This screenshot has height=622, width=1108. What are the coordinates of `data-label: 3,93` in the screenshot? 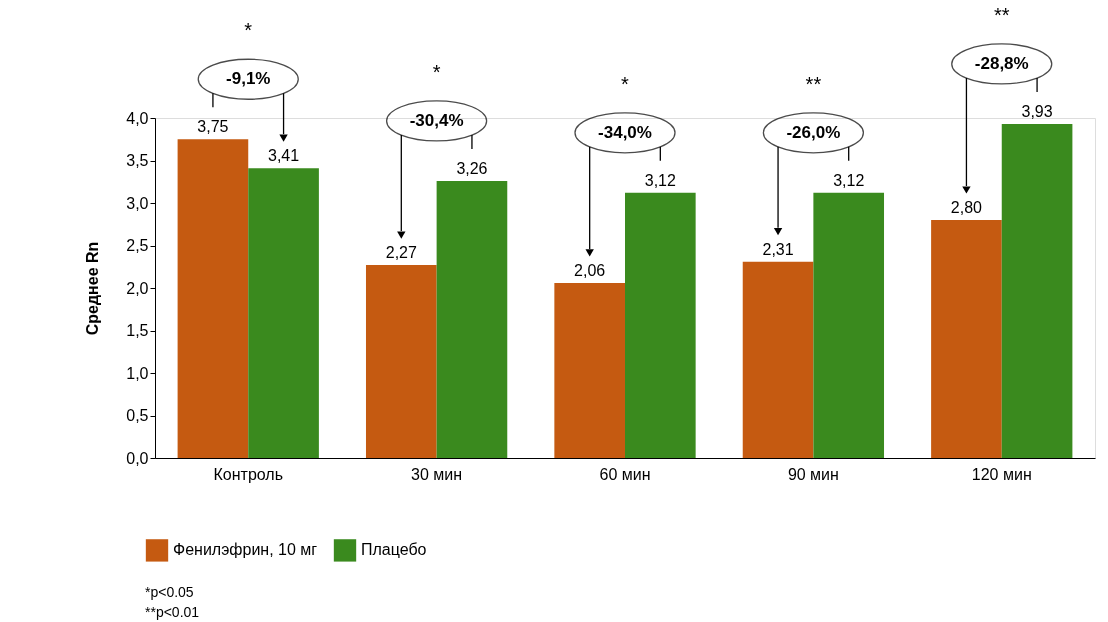 It's located at (1037, 111).